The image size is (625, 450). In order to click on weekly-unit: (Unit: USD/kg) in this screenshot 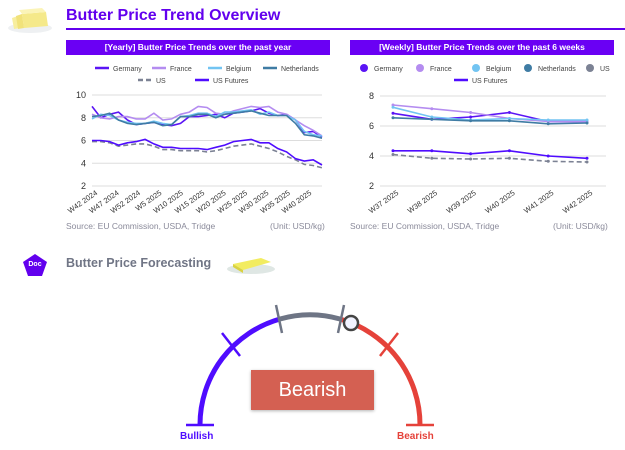, I will do `click(580, 226)`.